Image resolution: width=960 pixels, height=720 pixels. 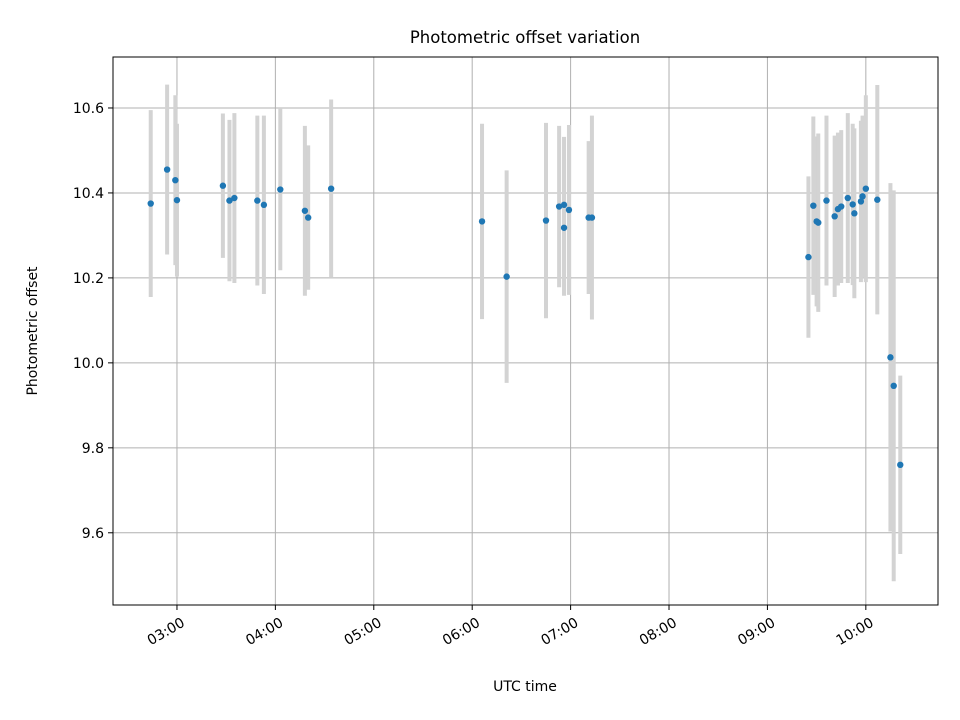 I want to click on y-tick-label: 9.8, so click(x=93, y=449).